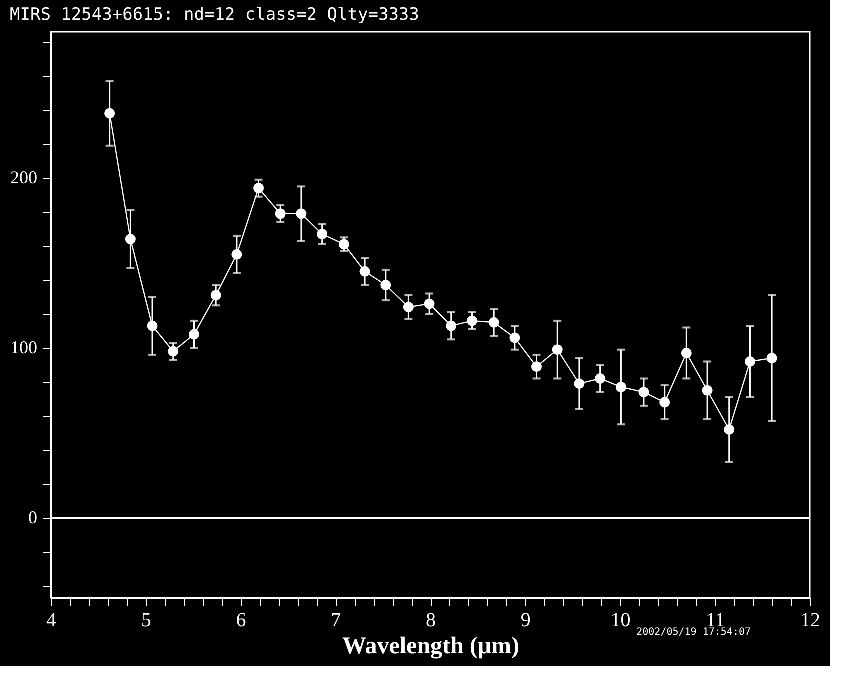 The height and width of the screenshot is (680, 850). What do you see at coordinates (525, 621) in the screenshot?
I see `x-tick-label: 9` at bounding box center [525, 621].